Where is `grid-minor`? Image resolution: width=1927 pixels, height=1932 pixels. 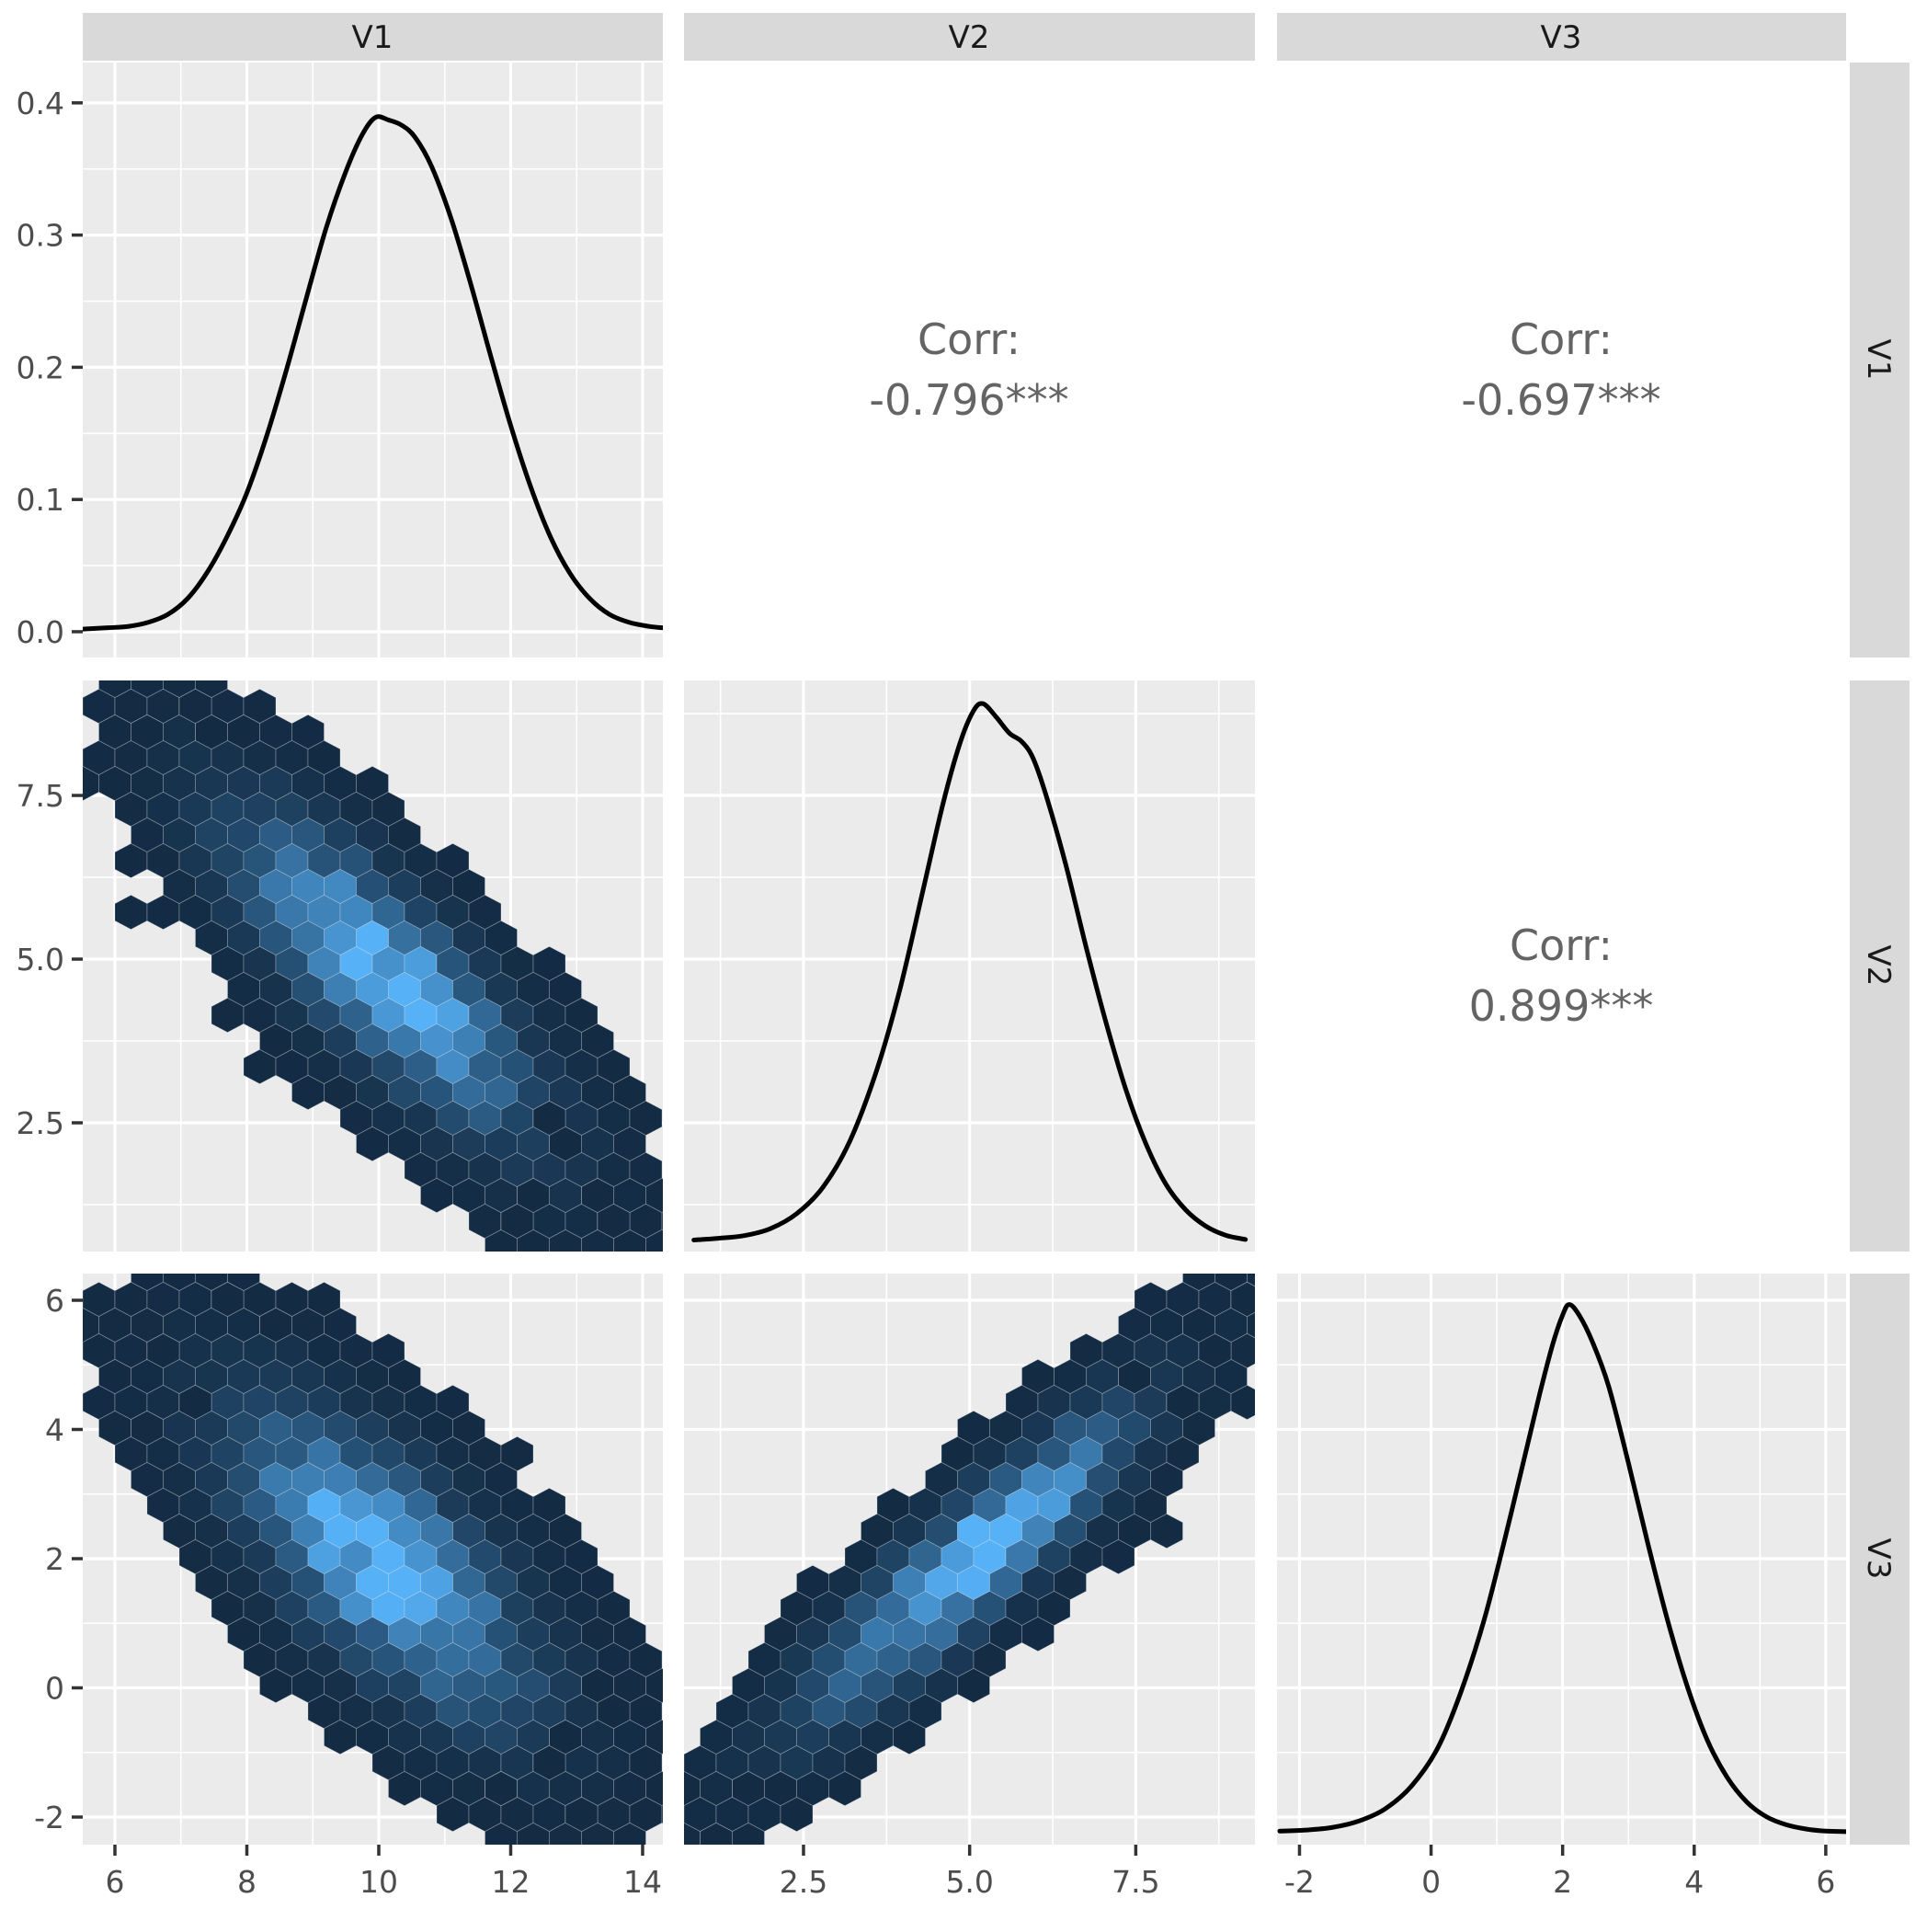 grid-minor is located at coordinates (373, 360).